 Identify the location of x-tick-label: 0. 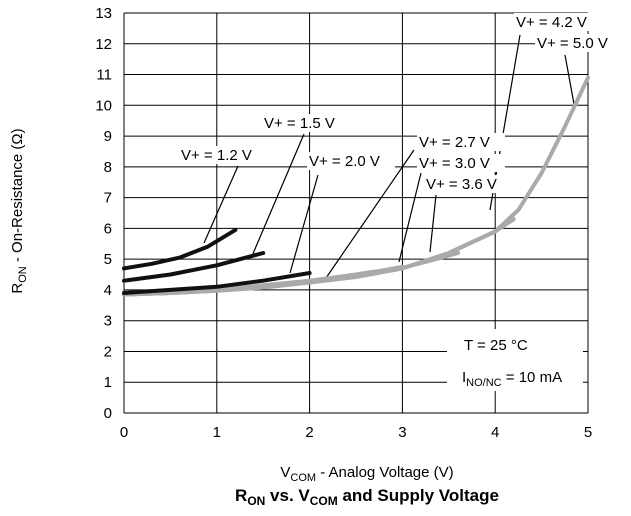
(124, 432).